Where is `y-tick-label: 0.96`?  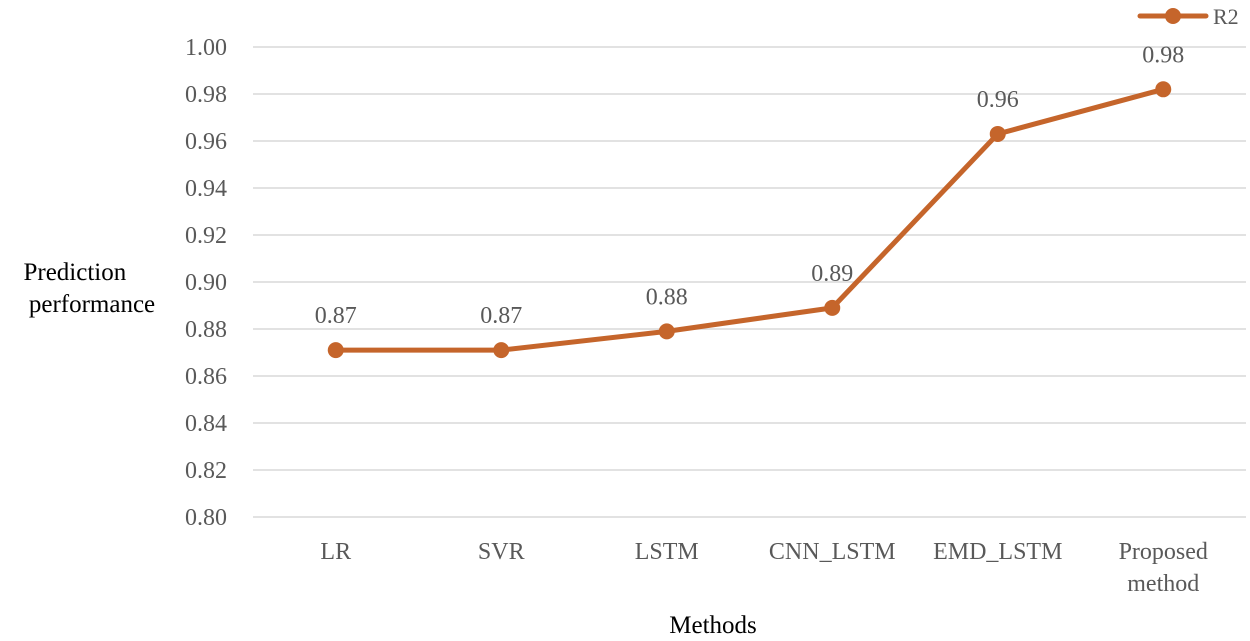 y-tick-label: 0.96 is located at coordinates (206, 142).